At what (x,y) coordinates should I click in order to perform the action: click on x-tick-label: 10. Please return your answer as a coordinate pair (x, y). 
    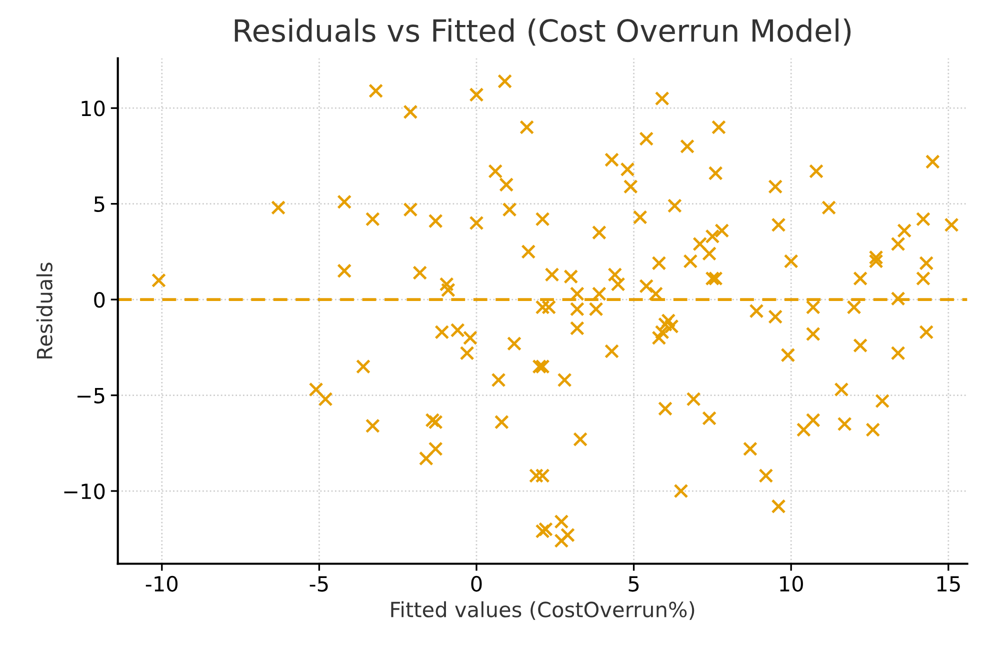
    Looking at the image, I should click on (791, 584).